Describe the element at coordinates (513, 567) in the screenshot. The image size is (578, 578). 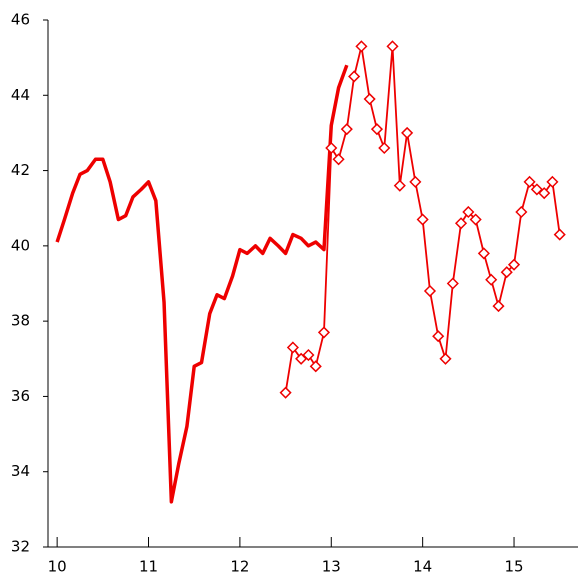
I see `x-tick-label: 15` at that location.